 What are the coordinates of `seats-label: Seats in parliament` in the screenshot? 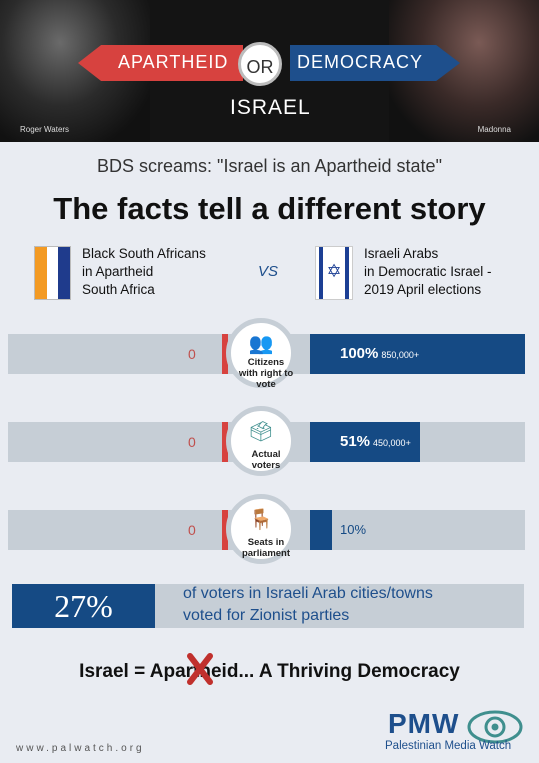 It's located at (266, 548).